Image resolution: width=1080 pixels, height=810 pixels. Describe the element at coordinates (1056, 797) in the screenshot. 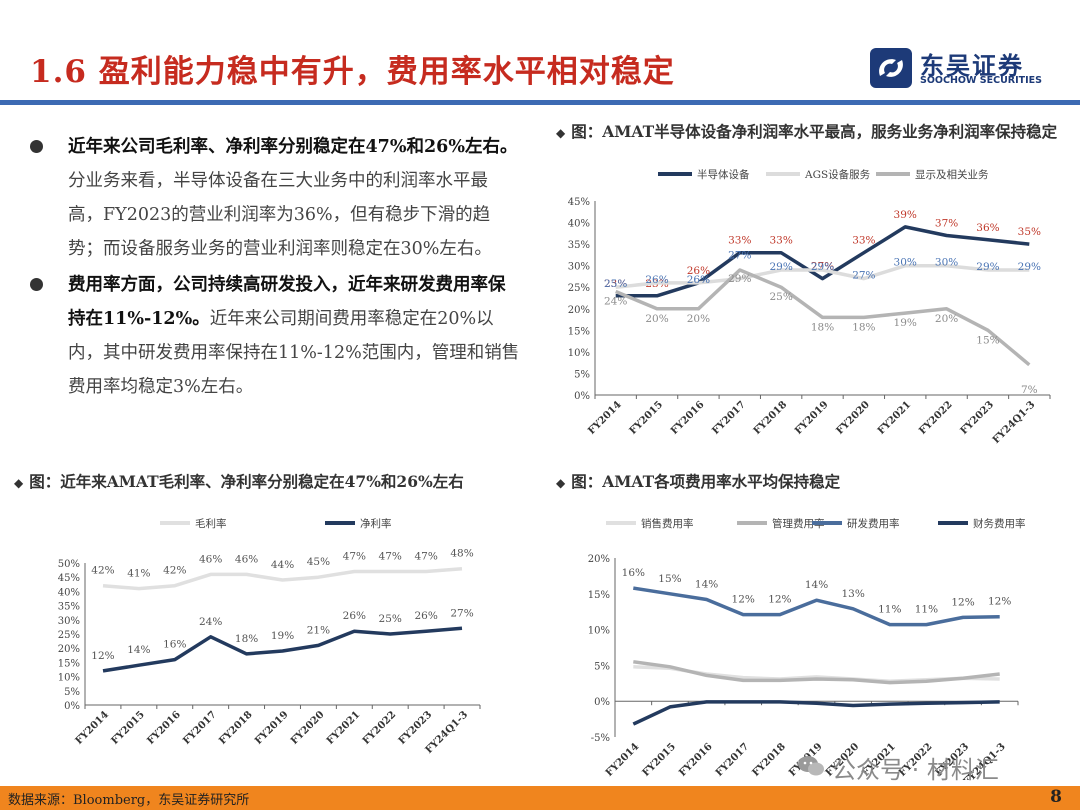

I see `page-number: 8` at that location.